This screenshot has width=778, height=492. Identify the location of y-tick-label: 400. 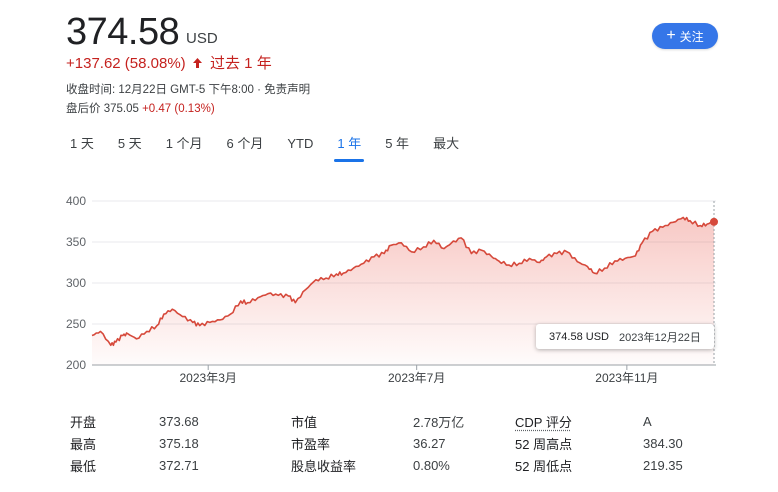
(76, 201).